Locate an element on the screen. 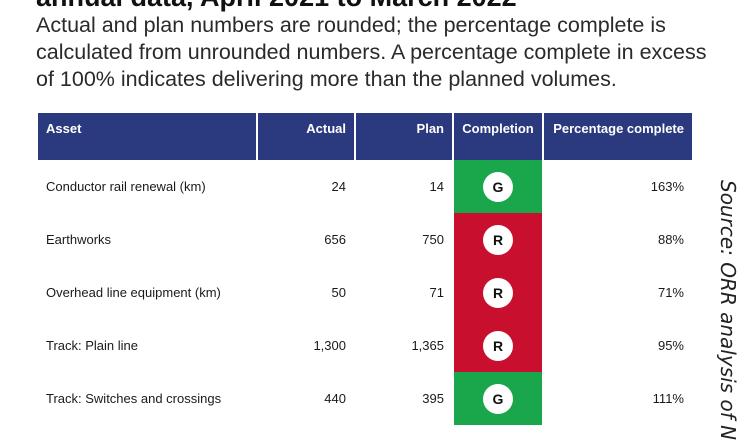  asset-cell: Conductor rail renewal (km) is located at coordinates (126, 186).